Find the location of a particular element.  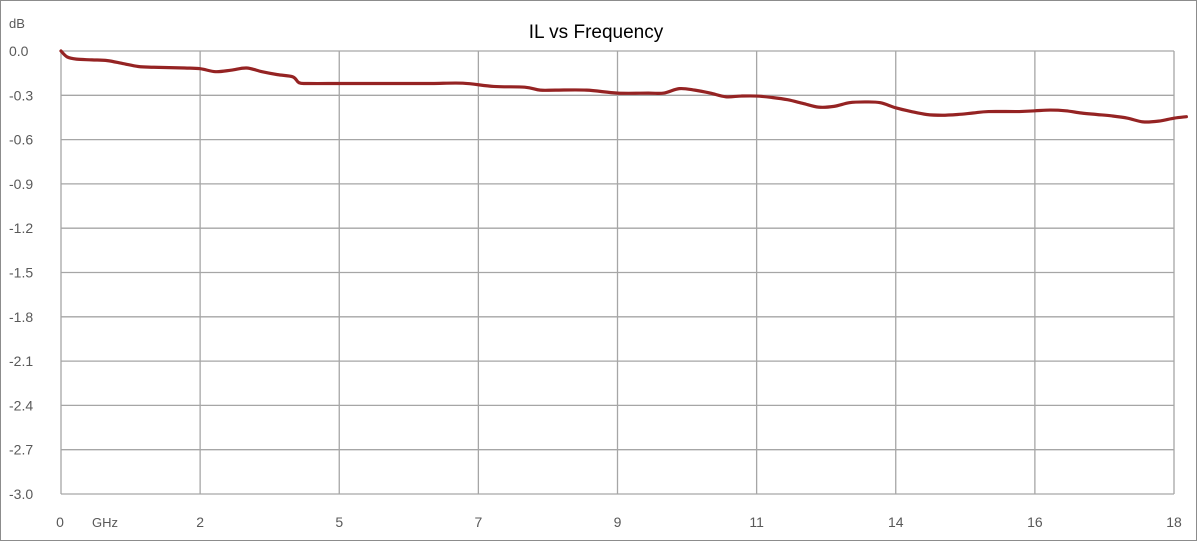

y-tick-label: -0.3 is located at coordinates (21, 95).